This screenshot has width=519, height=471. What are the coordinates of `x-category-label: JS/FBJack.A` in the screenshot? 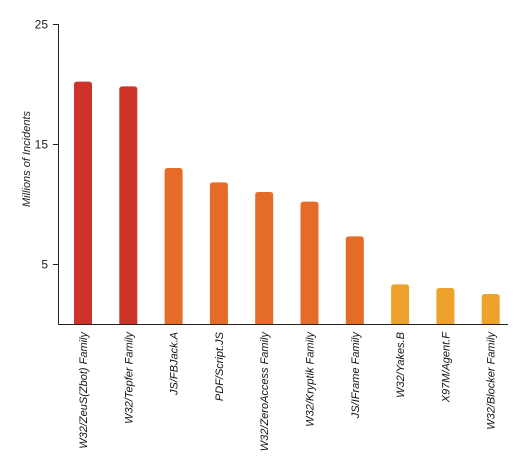 It's located at (175, 364).